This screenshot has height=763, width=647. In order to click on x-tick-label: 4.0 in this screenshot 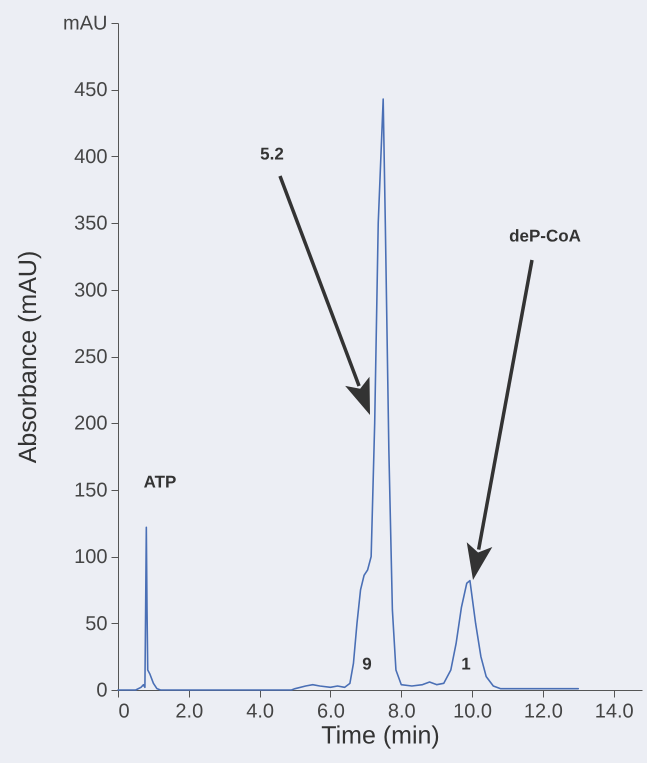, I will do `click(260, 711)`.